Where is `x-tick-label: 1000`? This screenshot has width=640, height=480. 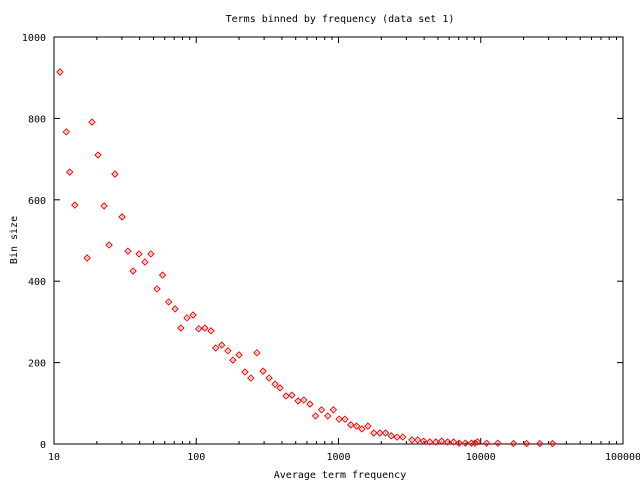
x-tick-label: 1000 is located at coordinates (338, 457).